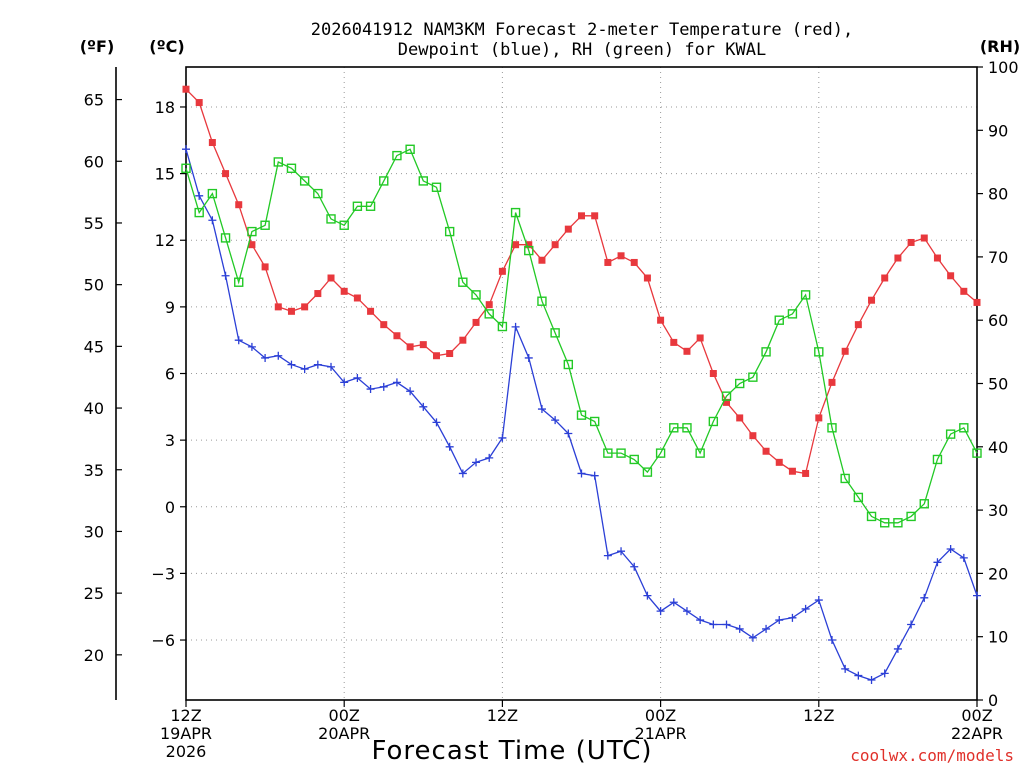 This screenshot has height=768, width=1024. I want to click on celsius-tick-label: 0, so click(170, 507).